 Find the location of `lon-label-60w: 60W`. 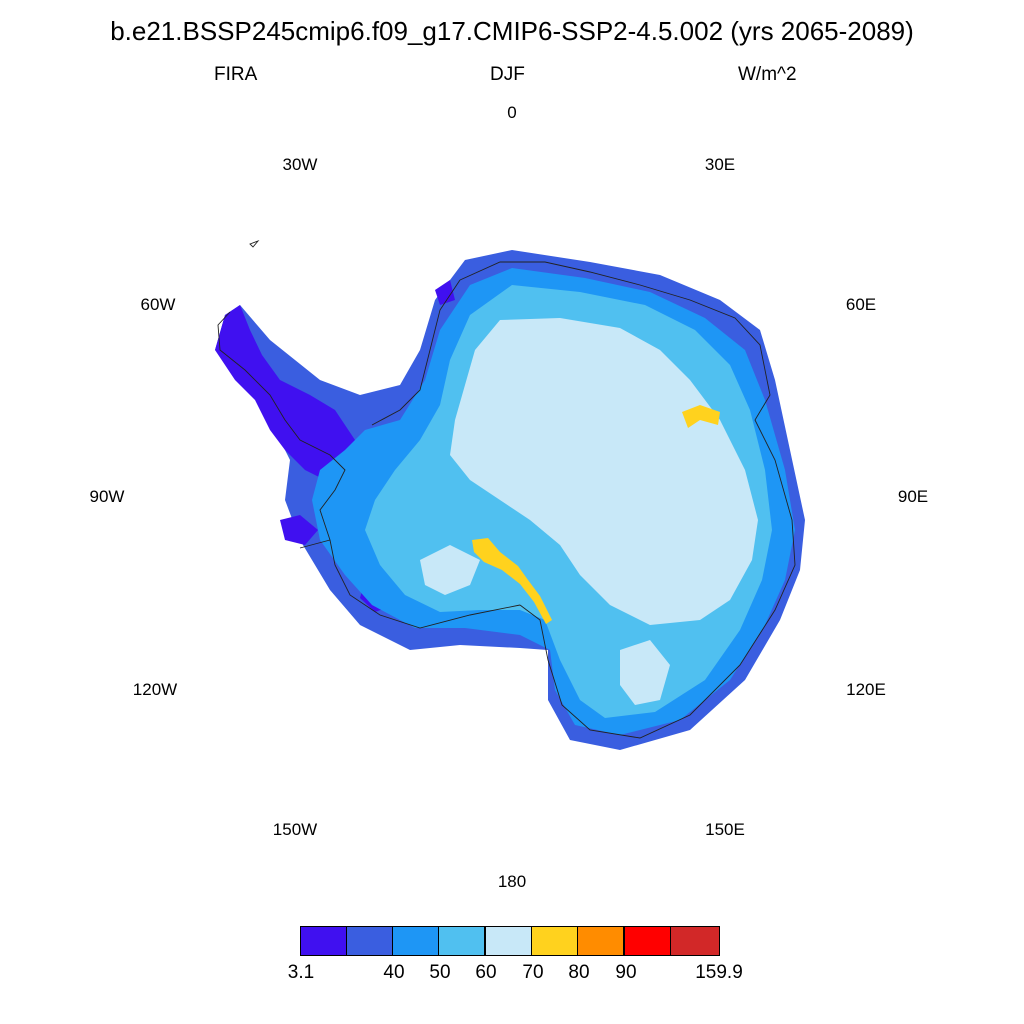

lon-label-60w: 60W is located at coordinates (158, 304).